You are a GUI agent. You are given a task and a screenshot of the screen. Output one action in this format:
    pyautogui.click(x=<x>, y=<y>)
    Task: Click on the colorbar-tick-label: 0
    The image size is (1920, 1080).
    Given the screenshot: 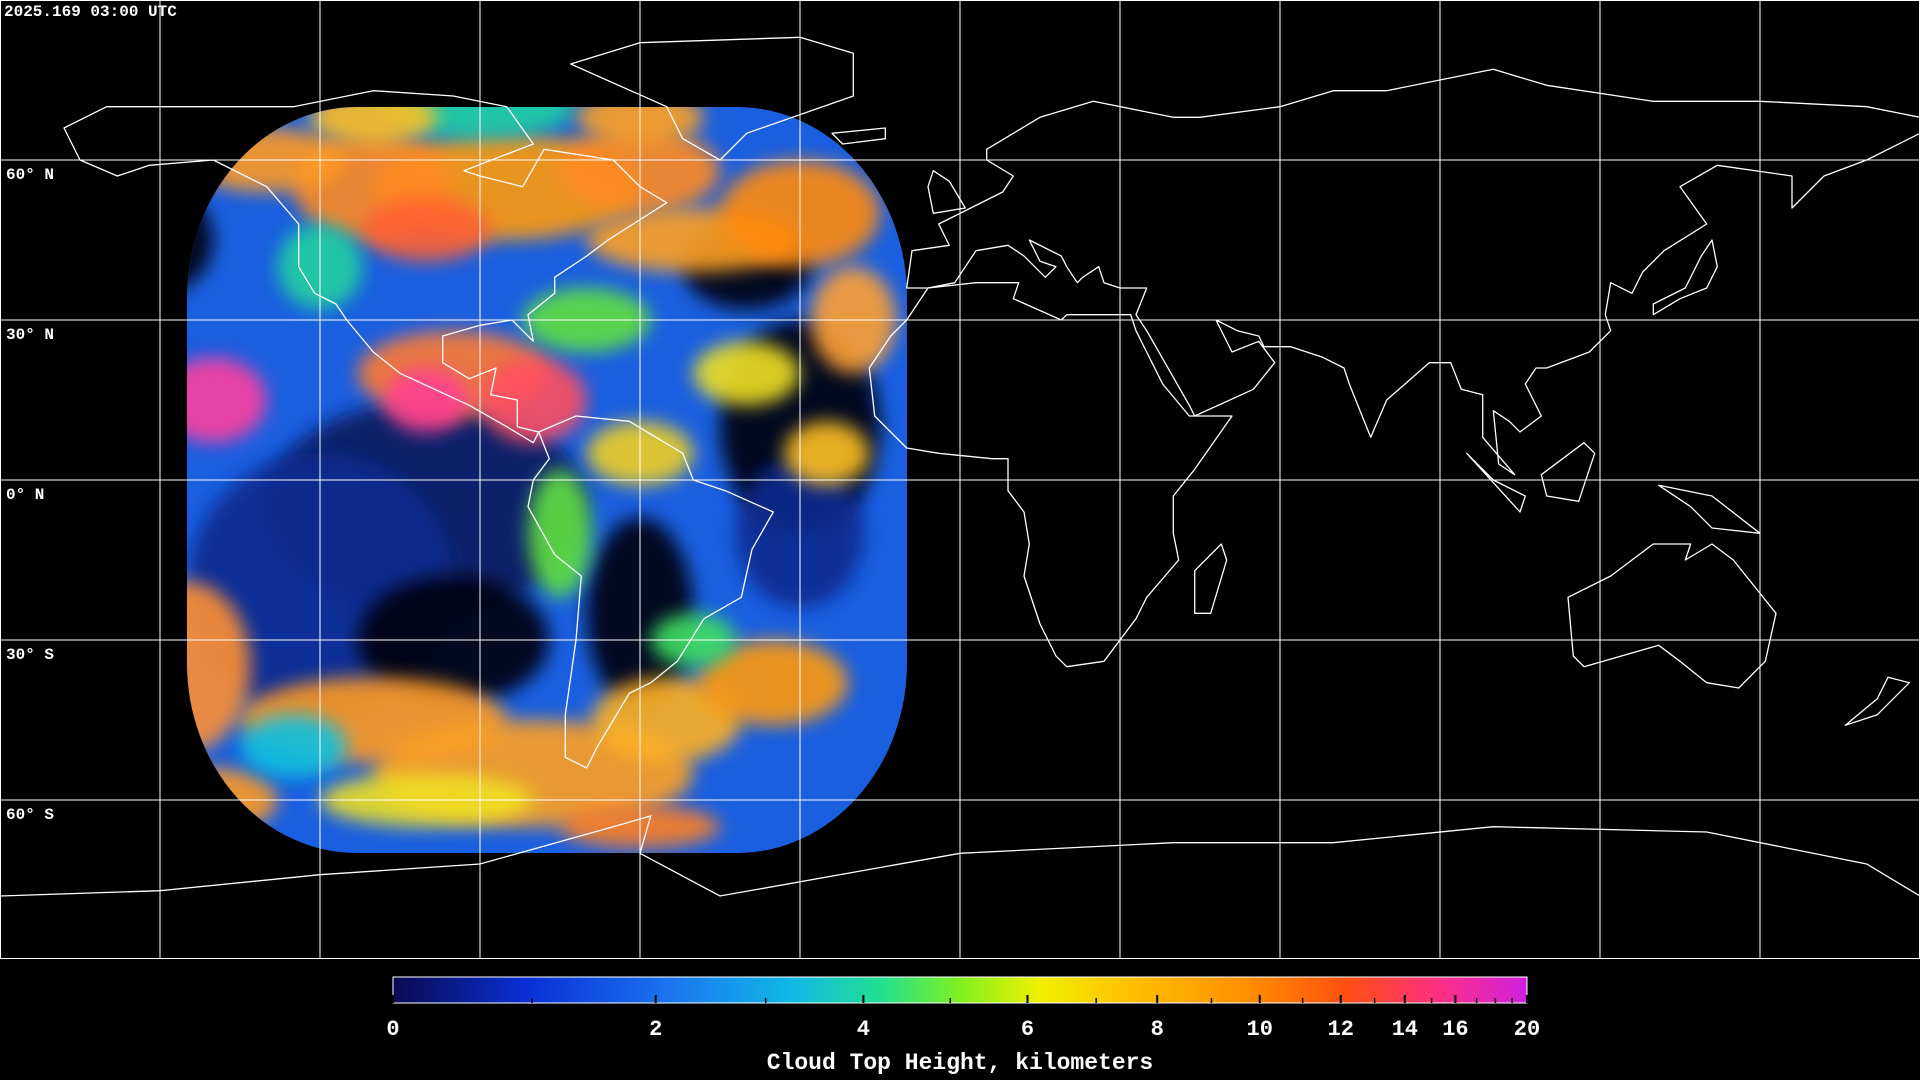 What is the action you would take?
    pyautogui.click(x=392, y=1029)
    